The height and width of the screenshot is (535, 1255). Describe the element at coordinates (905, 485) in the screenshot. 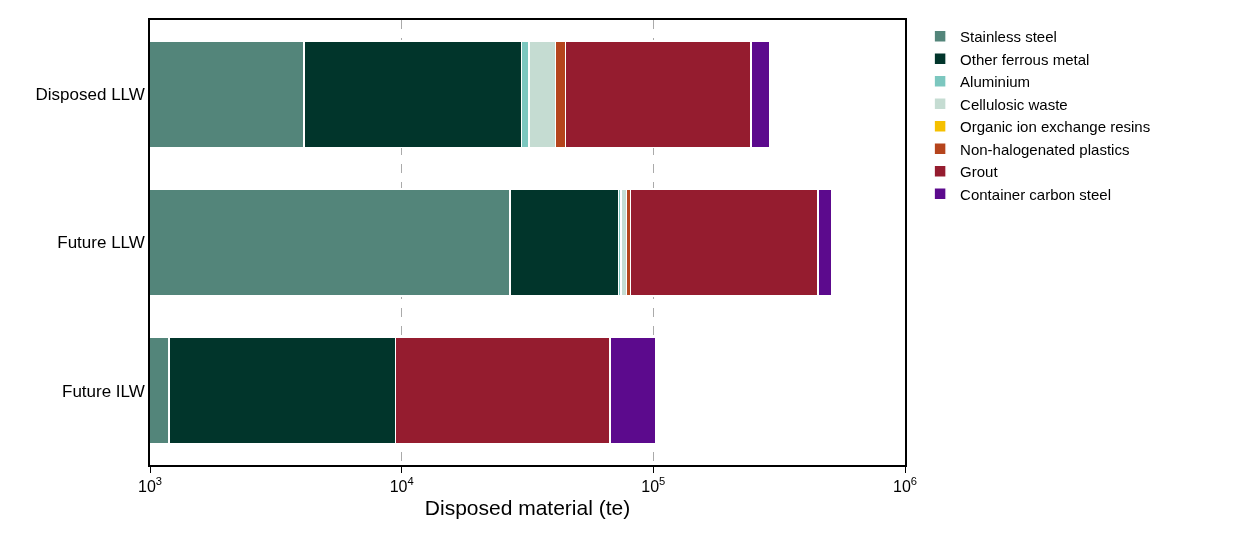

I see `x-tick-label: 10$^{6}$` at that location.